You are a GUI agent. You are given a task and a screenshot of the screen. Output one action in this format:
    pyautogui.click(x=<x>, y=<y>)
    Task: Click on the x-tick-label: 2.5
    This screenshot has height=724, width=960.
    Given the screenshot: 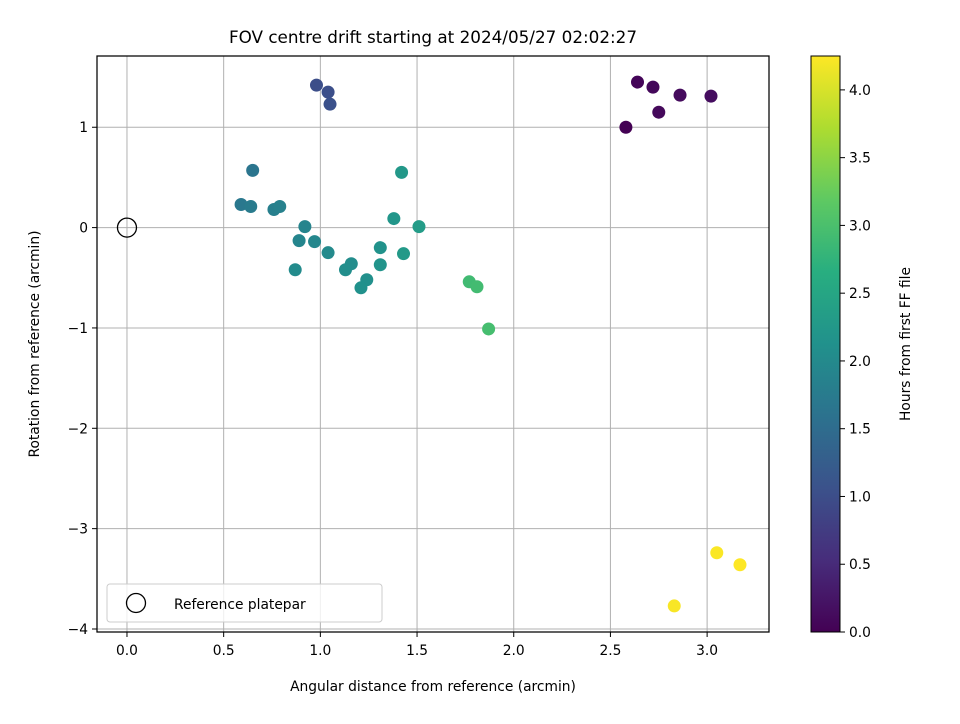 What is the action you would take?
    pyautogui.click(x=610, y=651)
    